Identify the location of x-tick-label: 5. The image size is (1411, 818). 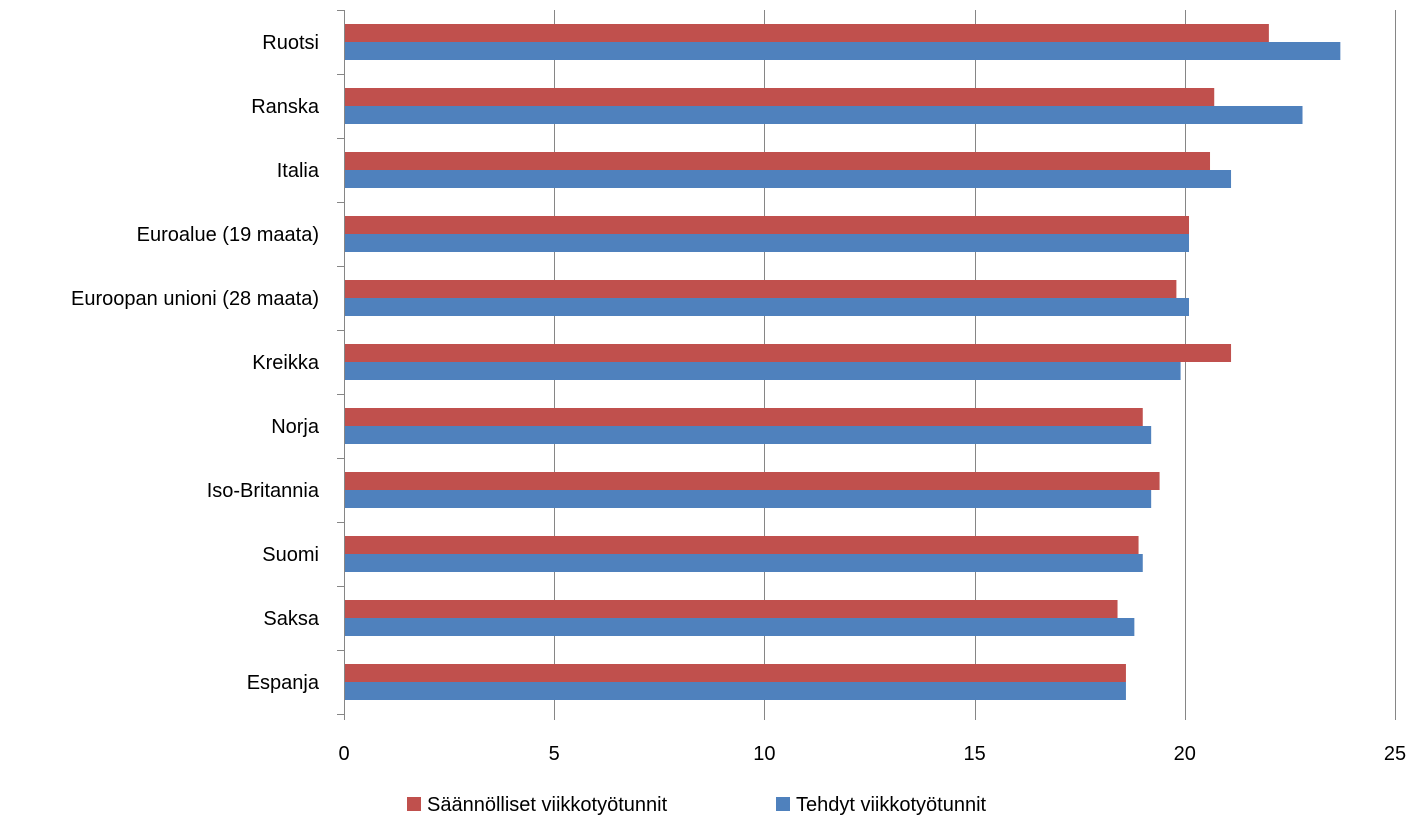
(554, 754).